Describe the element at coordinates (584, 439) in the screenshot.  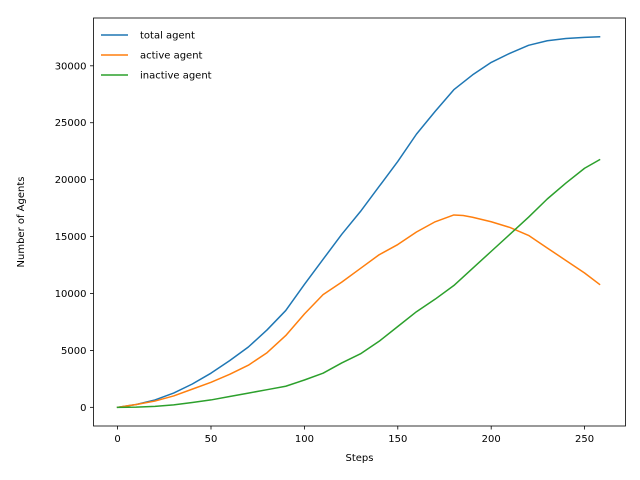
I see `x-tick-label: 250` at that location.